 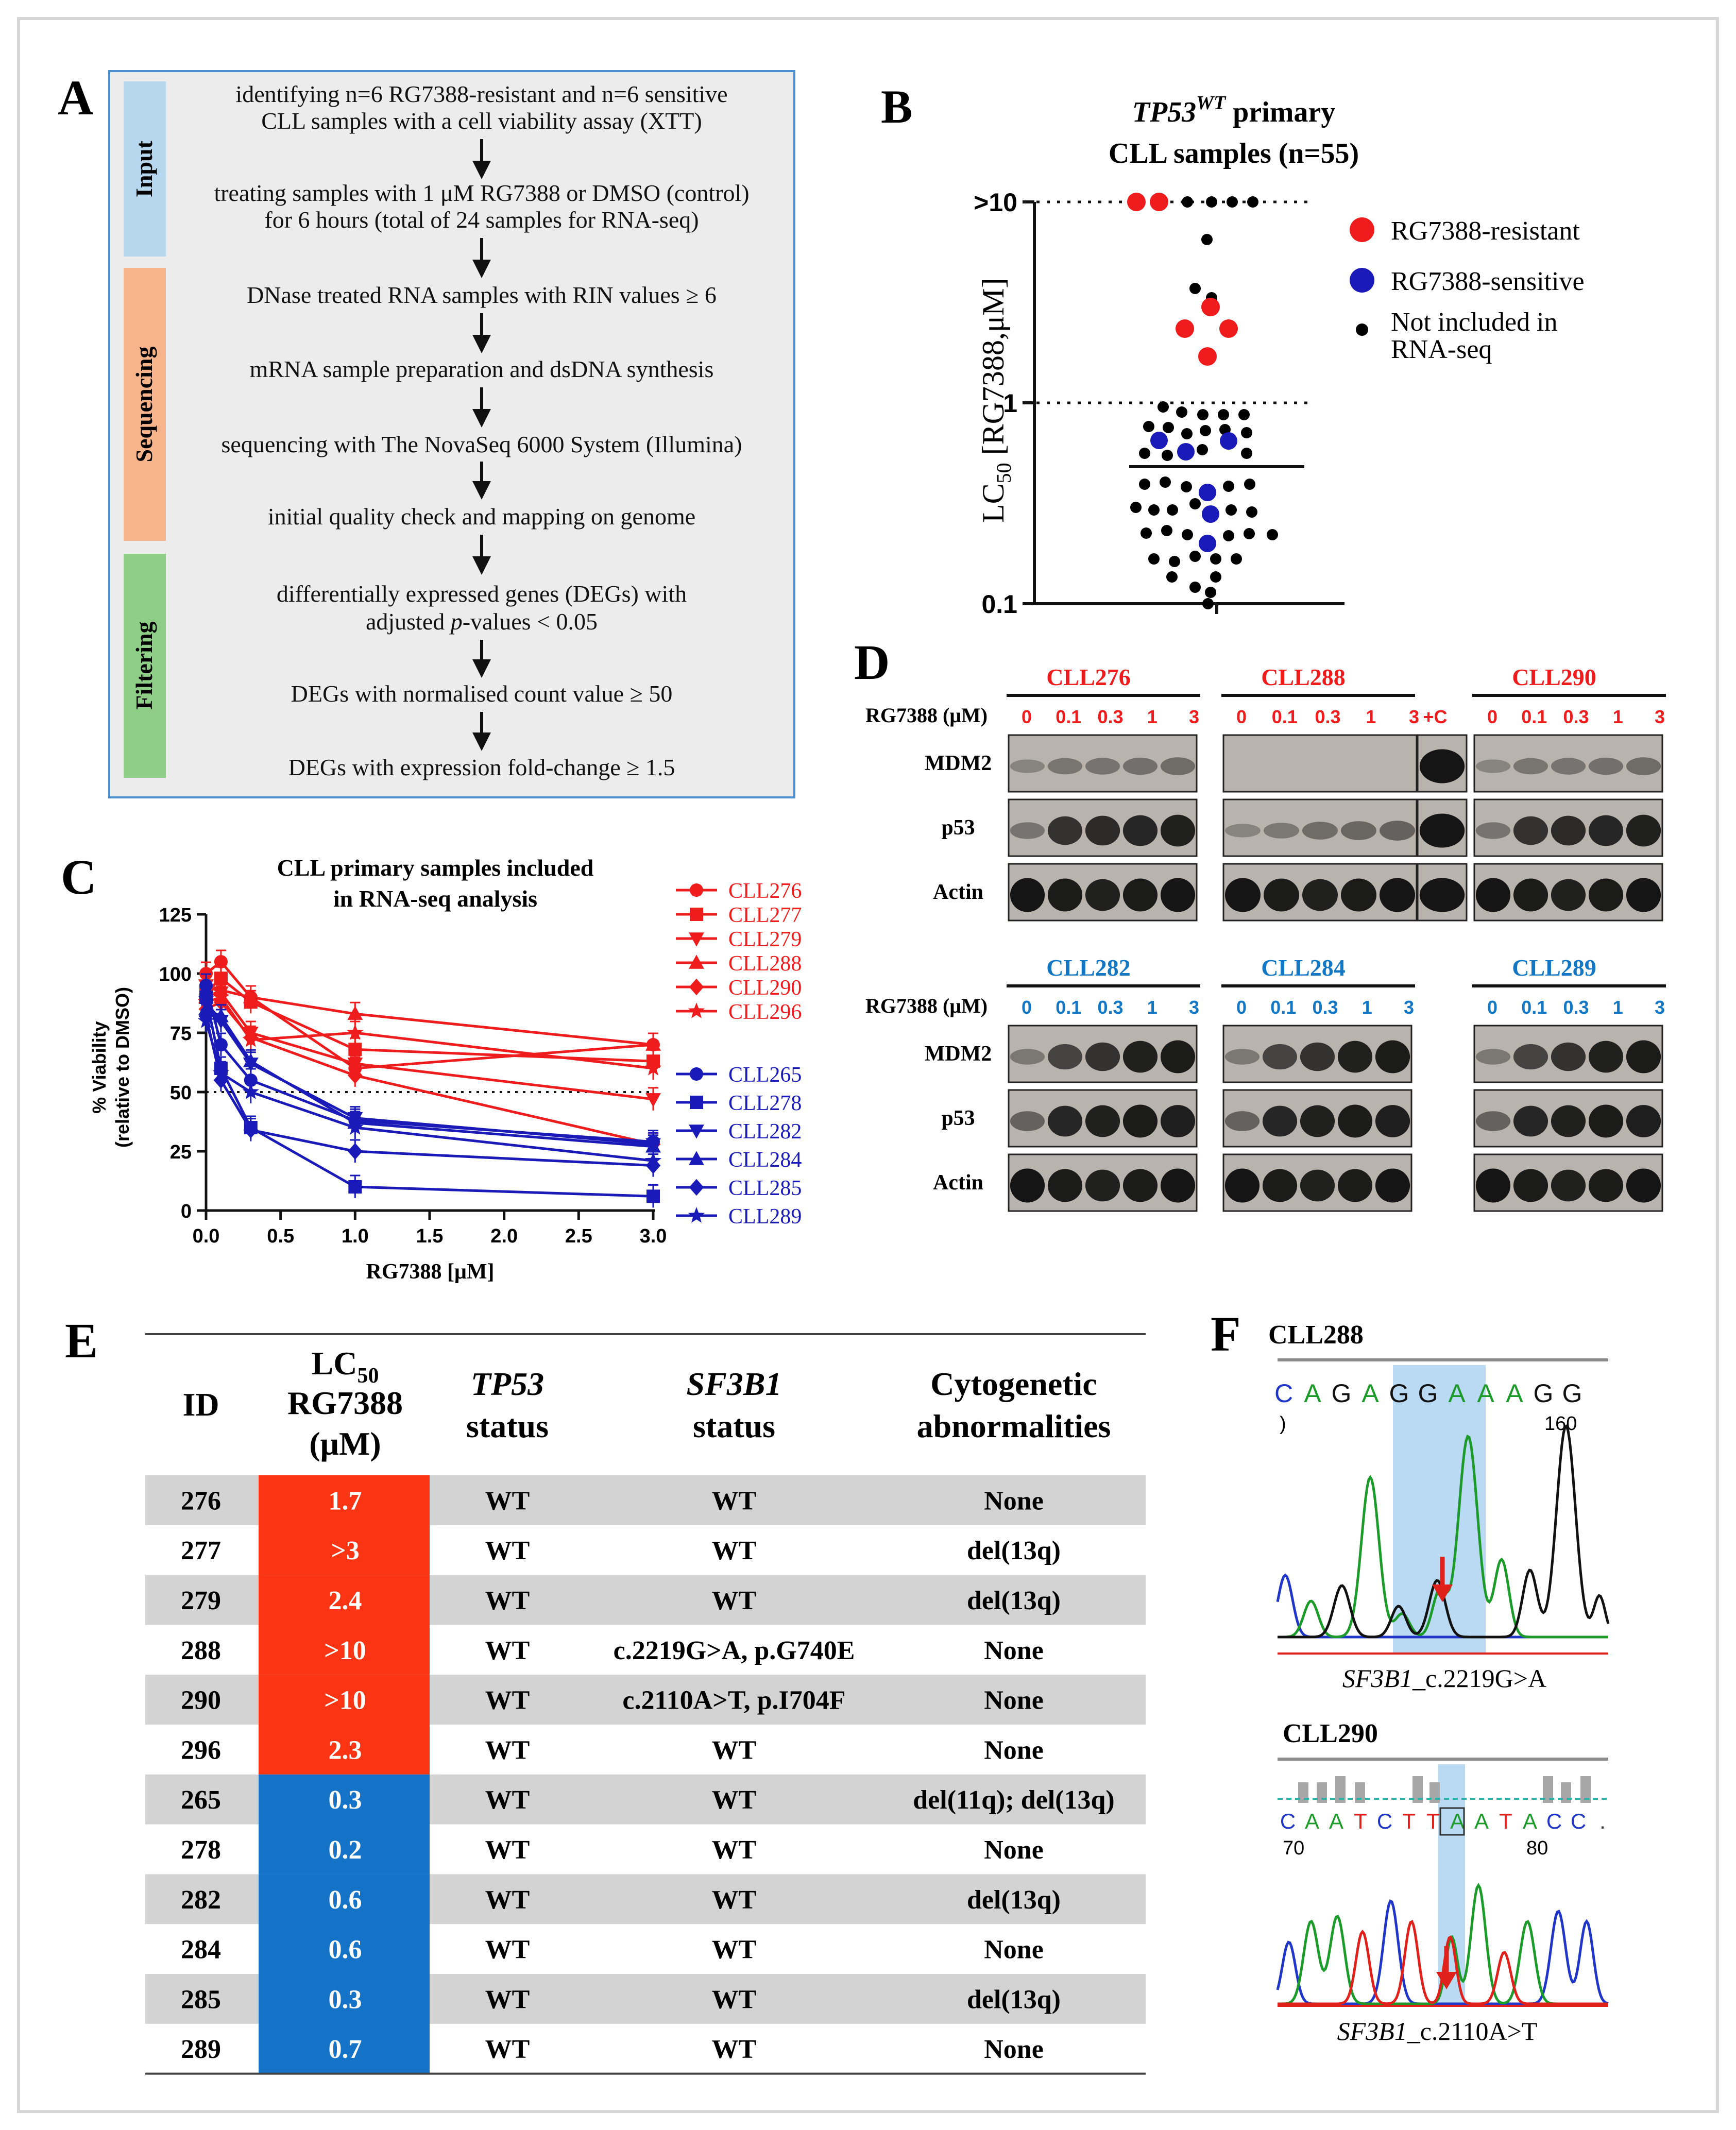 I want to click on chart-y-tick-label: 125, so click(x=175, y=915).